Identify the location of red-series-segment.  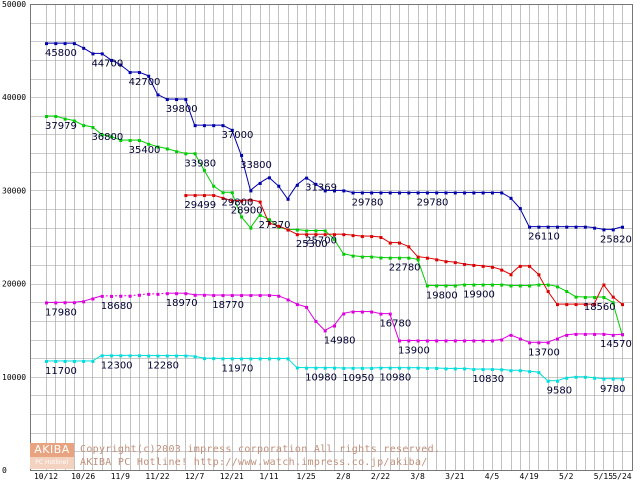
(598, 294).